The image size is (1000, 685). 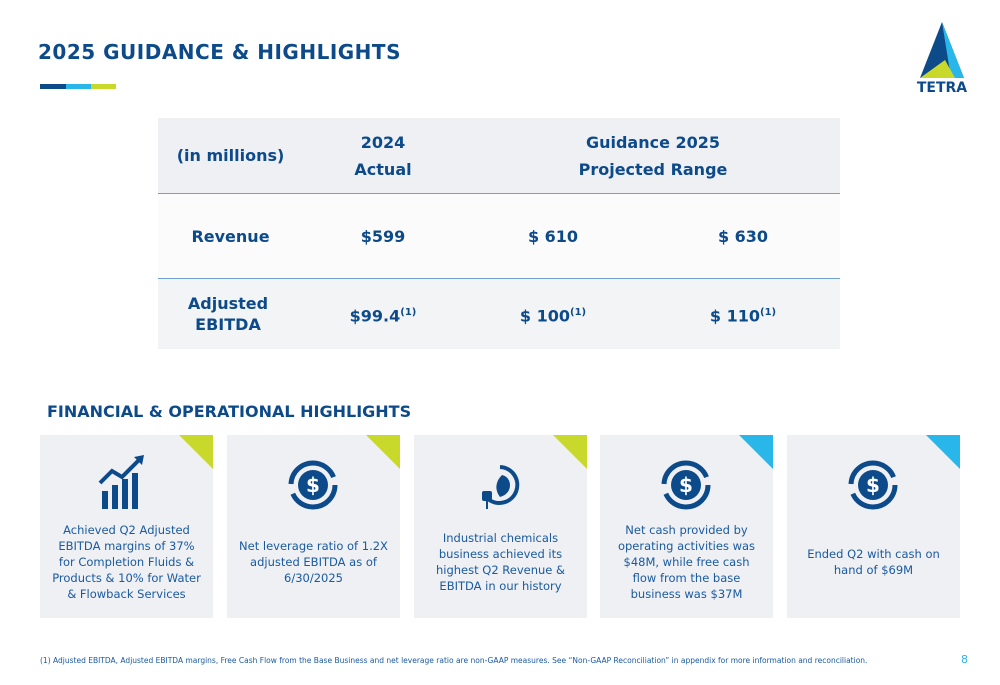 I want to click on cell: $ 110(1), so click(x=743, y=314).